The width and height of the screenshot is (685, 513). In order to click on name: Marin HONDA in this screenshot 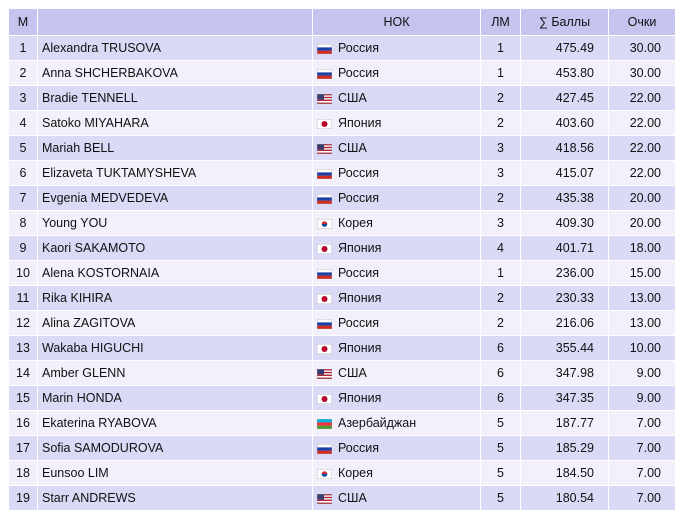, I will do `click(82, 398)`.